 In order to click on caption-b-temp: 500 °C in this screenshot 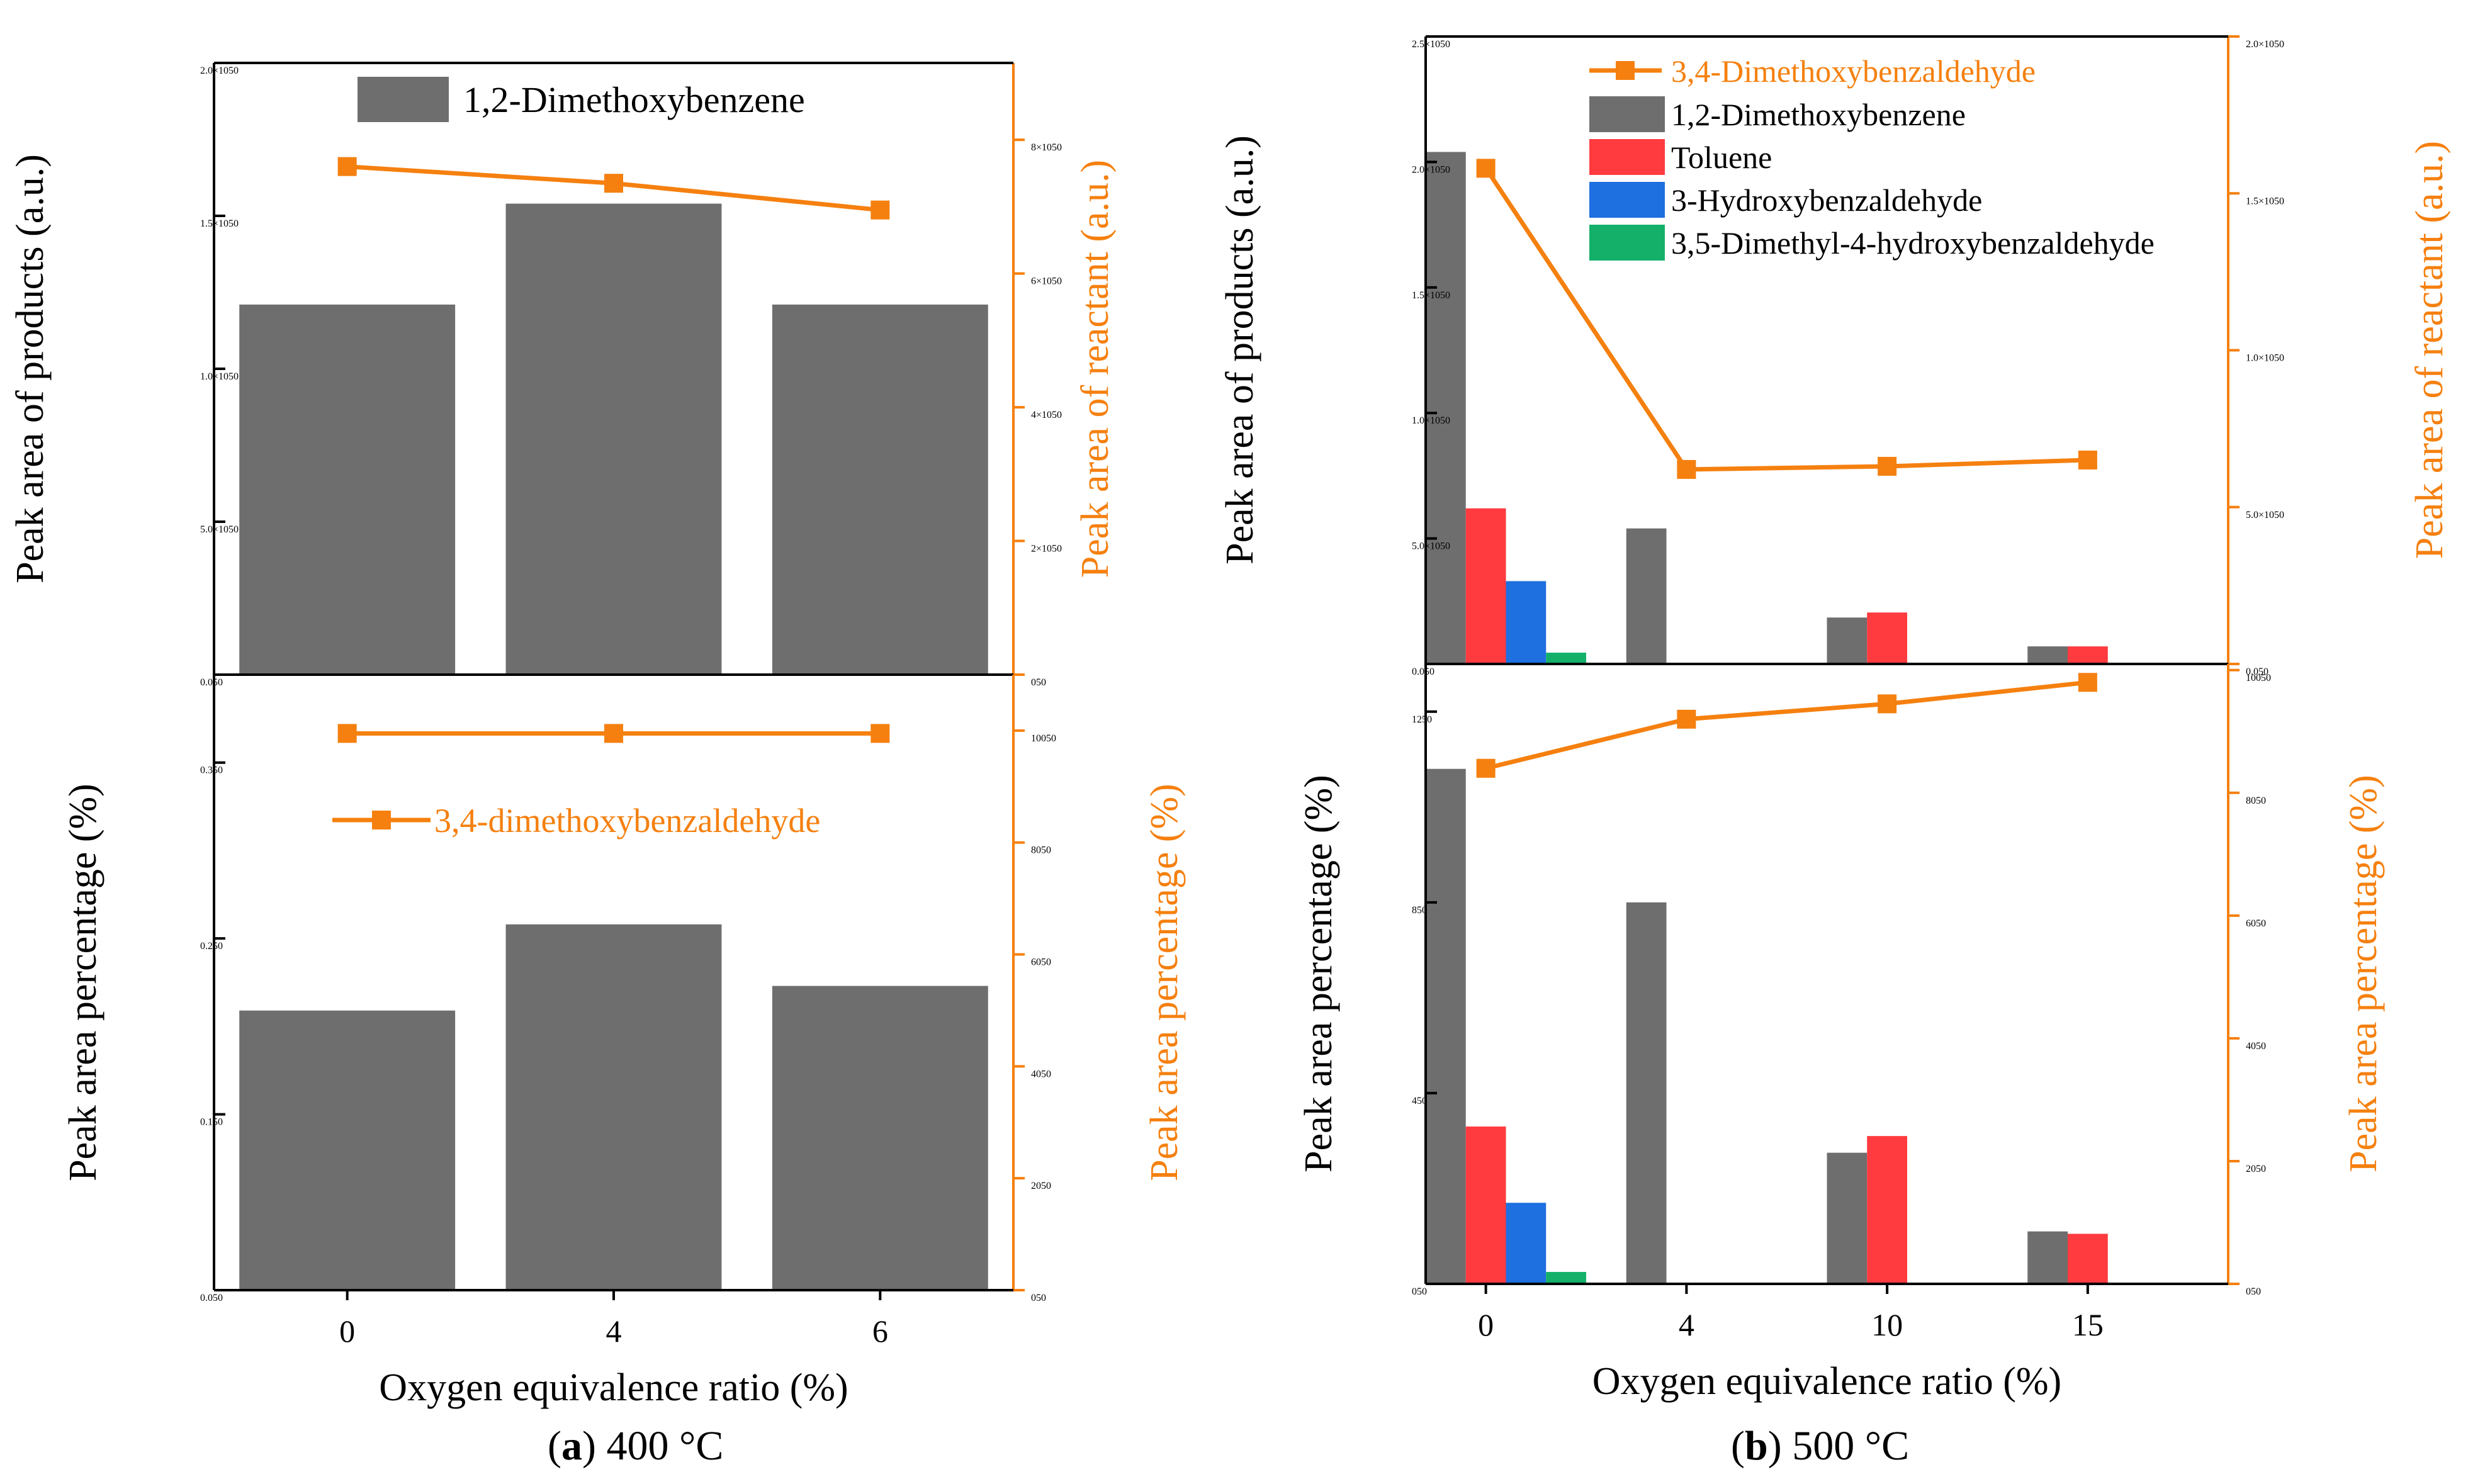, I will do `click(1846, 1446)`.